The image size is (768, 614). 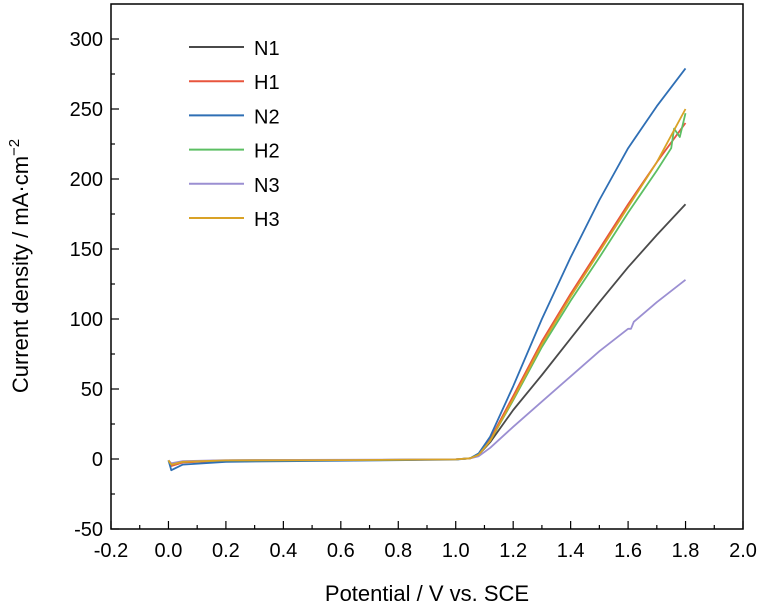 What do you see at coordinates (86, 40) in the screenshot?
I see `y-tick-label: 300` at bounding box center [86, 40].